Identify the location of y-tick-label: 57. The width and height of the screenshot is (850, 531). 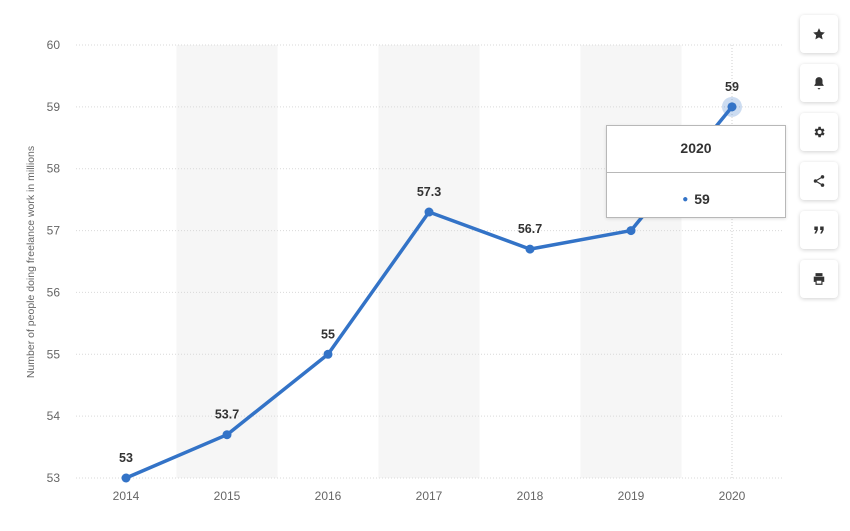
(54, 231).